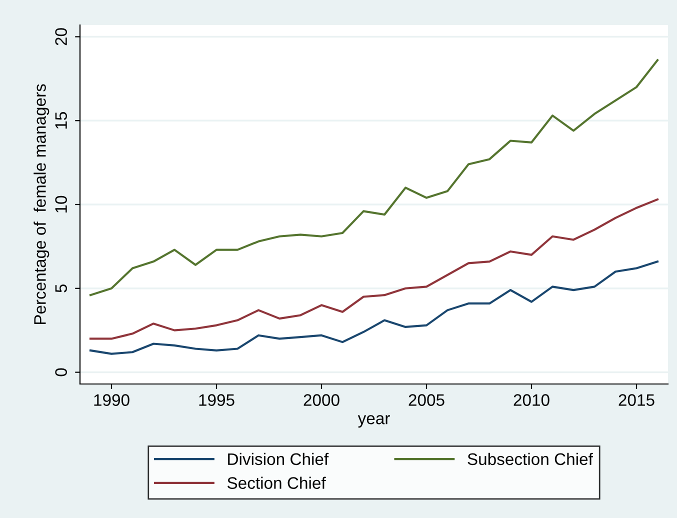 The height and width of the screenshot is (518, 677). Describe the element at coordinates (61, 37) in the screenshot. I see `y-tick-label: 20` at that location.